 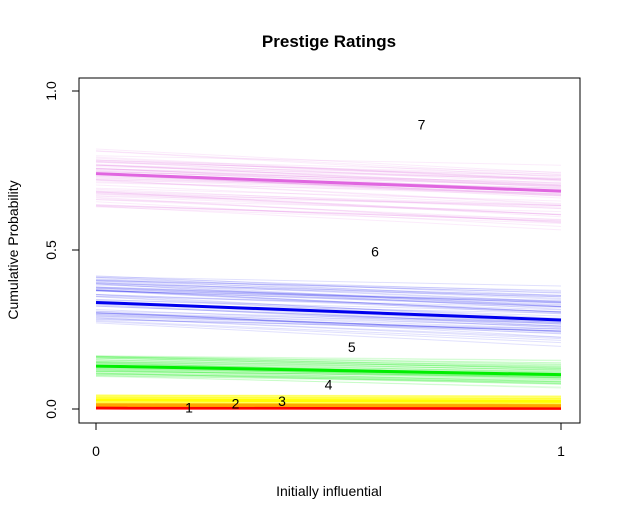 What do you see at coordinates (51, 409) in the screenshot?
I see `y-tick-label: 0.0` at bounding box center [51, 409].